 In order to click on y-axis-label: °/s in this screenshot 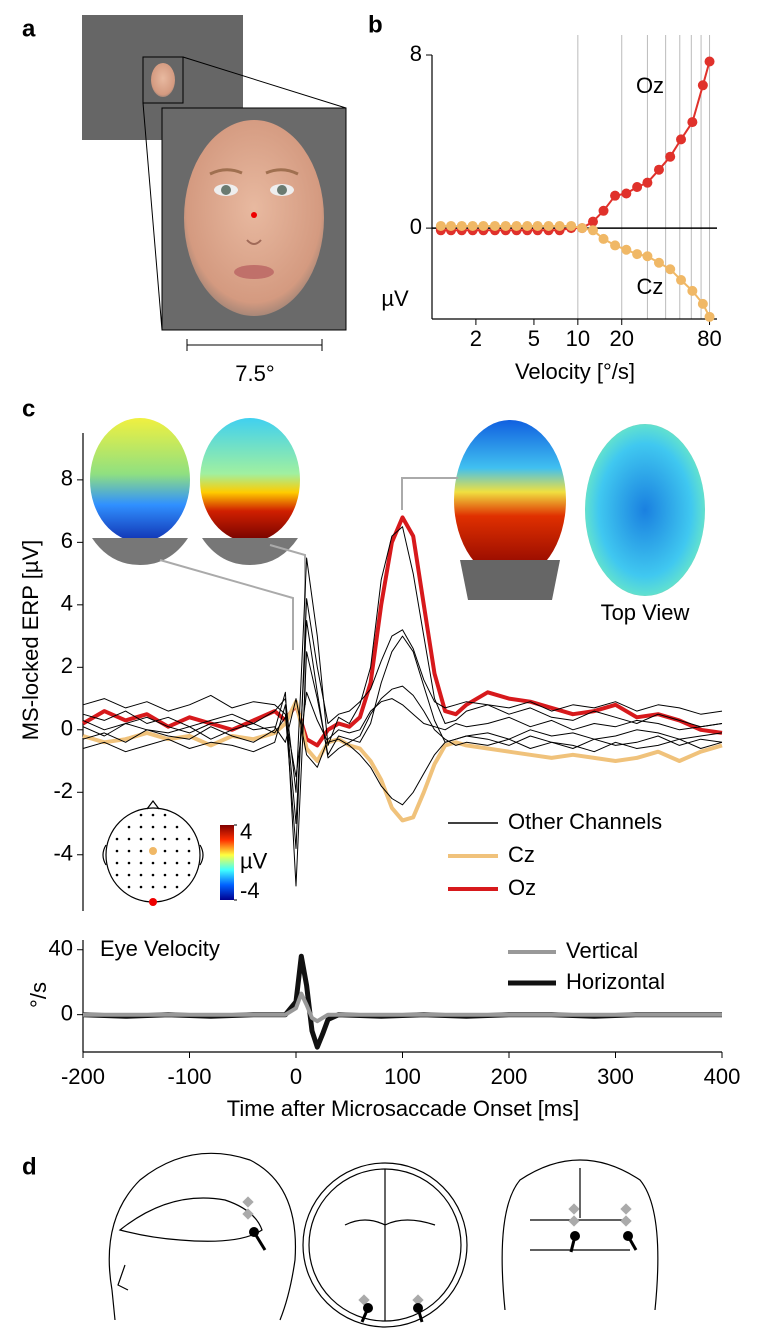, I will do `click(38, 995)`.